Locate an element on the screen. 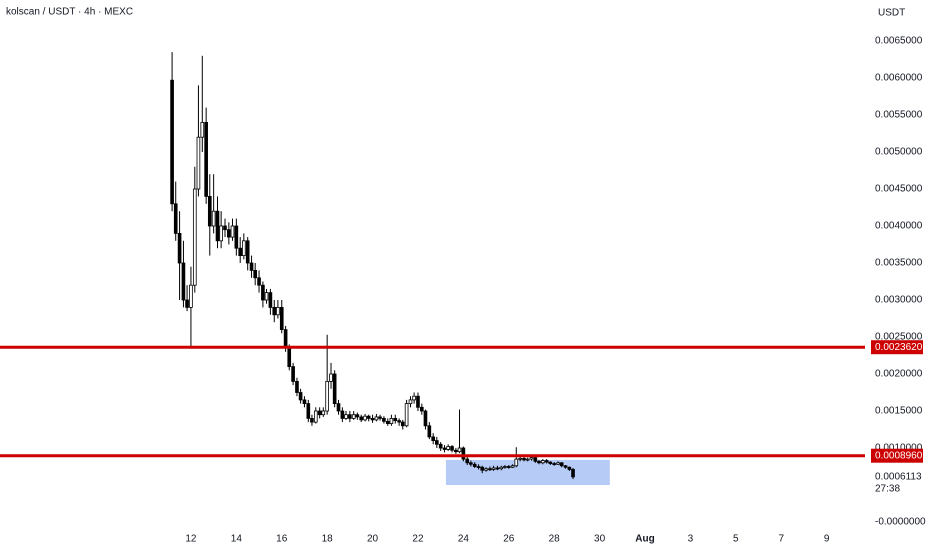  x-tick-label: 5 is located at coordinates (736, 539).